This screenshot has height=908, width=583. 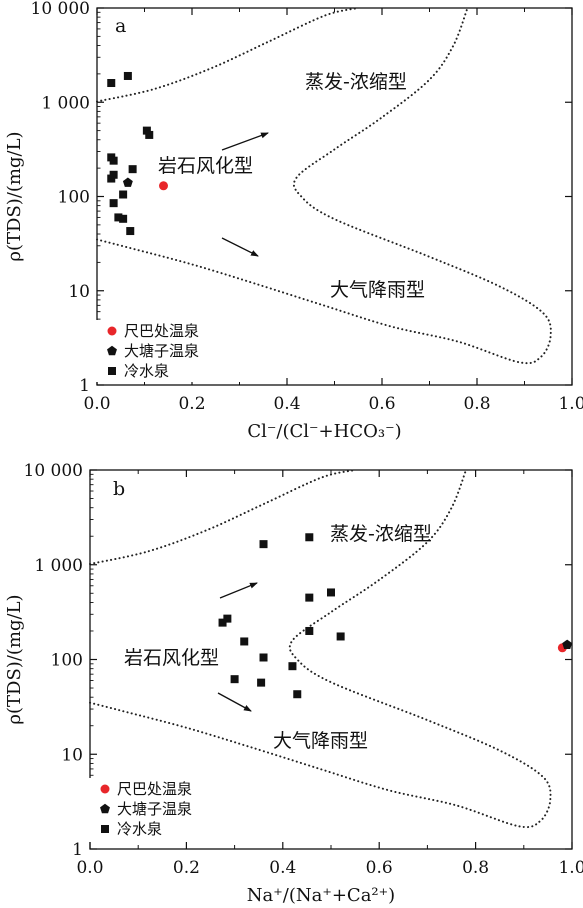 I want to click on x-axis-label: Na⁺/(Na⁺+Ca²⁺), so click(x=321, y=895).